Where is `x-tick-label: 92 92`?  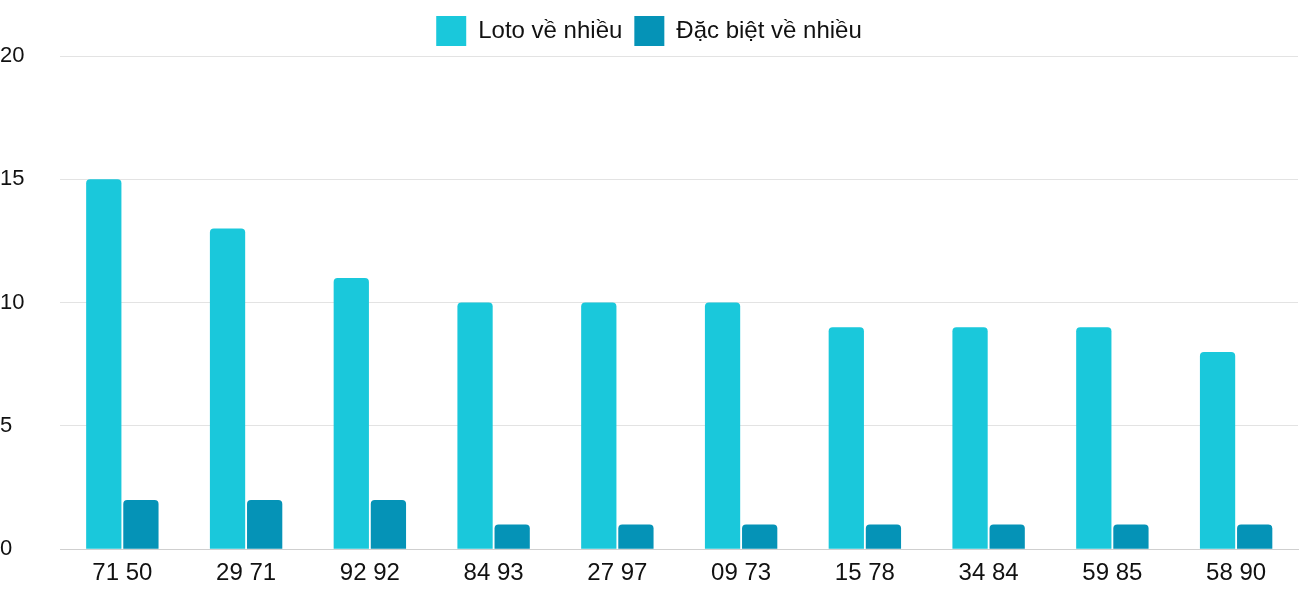
x-tick-label: 92 92 is located at coordinates (369, 572).